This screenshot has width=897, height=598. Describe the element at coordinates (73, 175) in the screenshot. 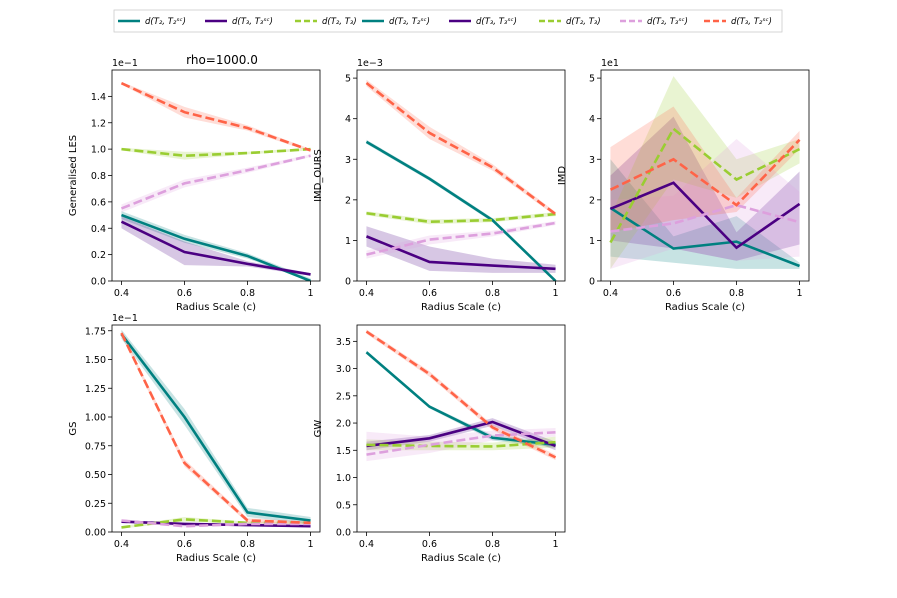

I see `y-axis-label: Generalised LES` at that location.